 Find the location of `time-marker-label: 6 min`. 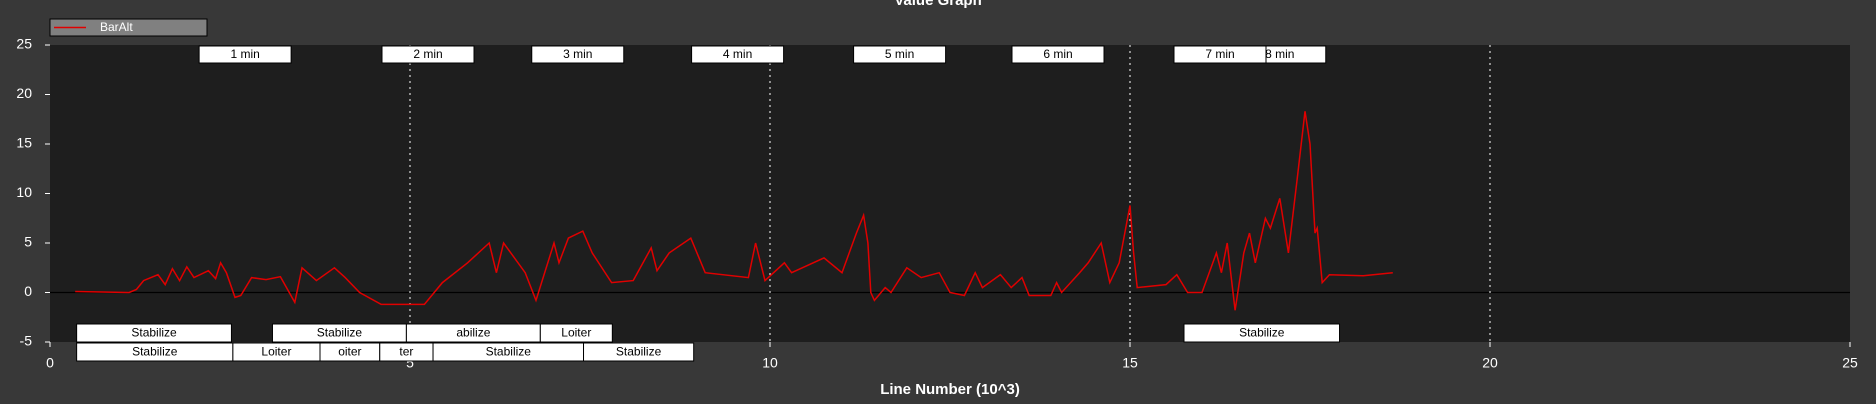

time-marker-label: 6 min is located at coordinates (1057, 54).